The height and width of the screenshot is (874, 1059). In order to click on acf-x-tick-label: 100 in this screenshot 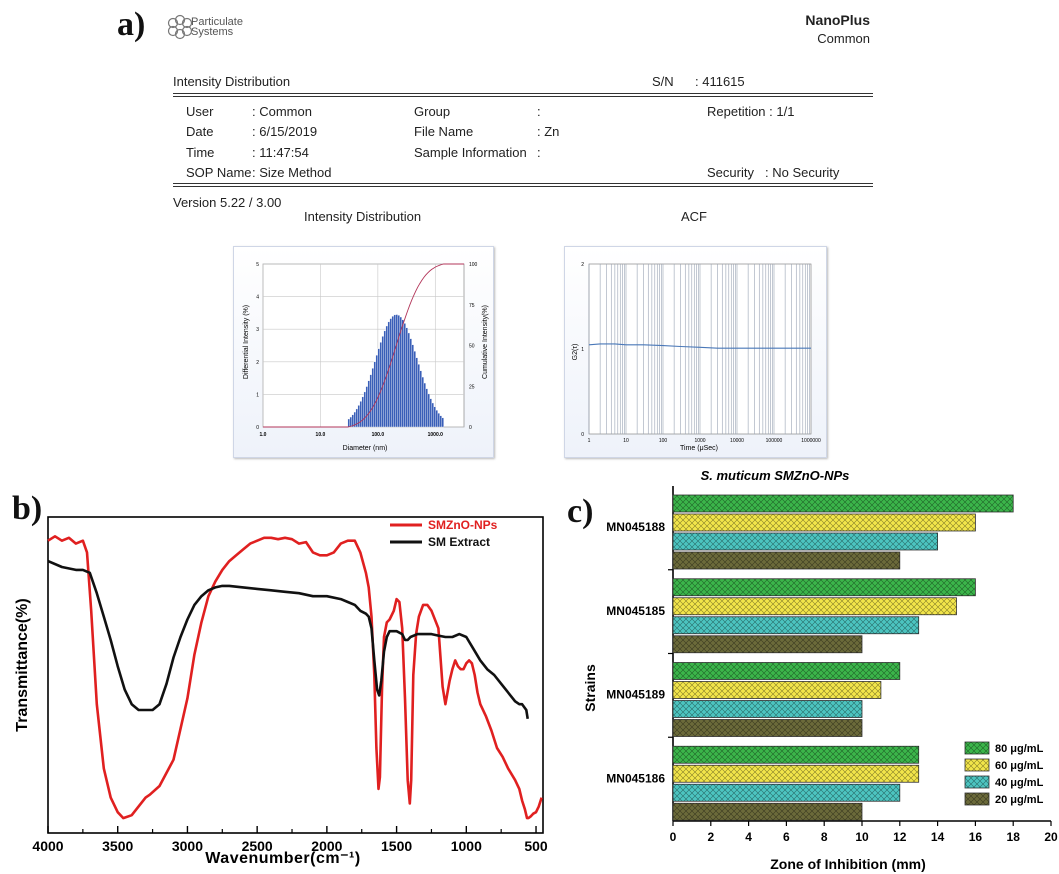, I will do `click(663, 441)`.